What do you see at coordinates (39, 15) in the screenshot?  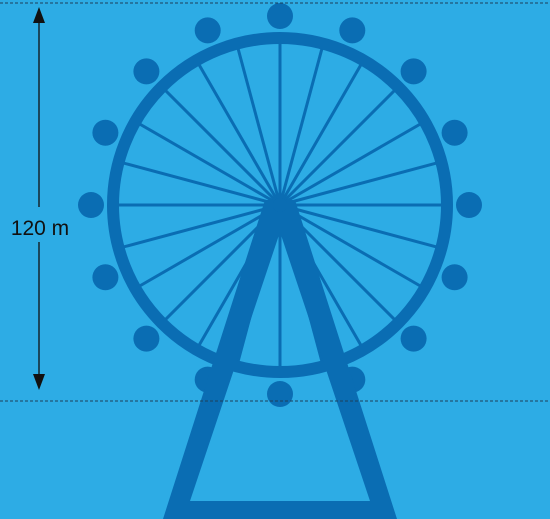 I see `dimension-arrow-up` at bounding box center [39, 15].